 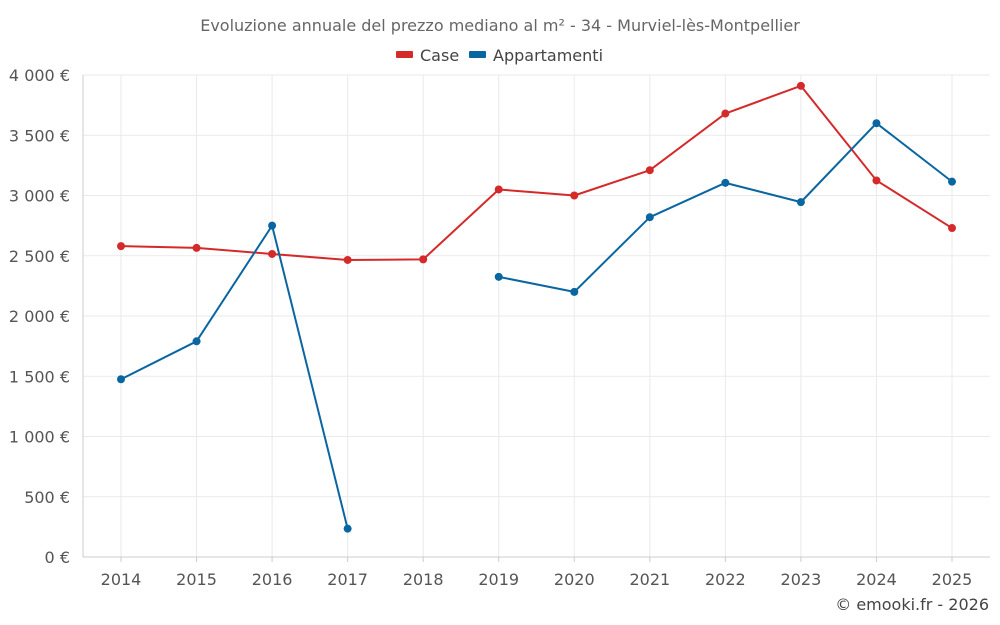 What do you see at coordinates (39, 376) in the screenshot?
I see `y-tick-label: 1 500 €` at bounding box center [39, 376].